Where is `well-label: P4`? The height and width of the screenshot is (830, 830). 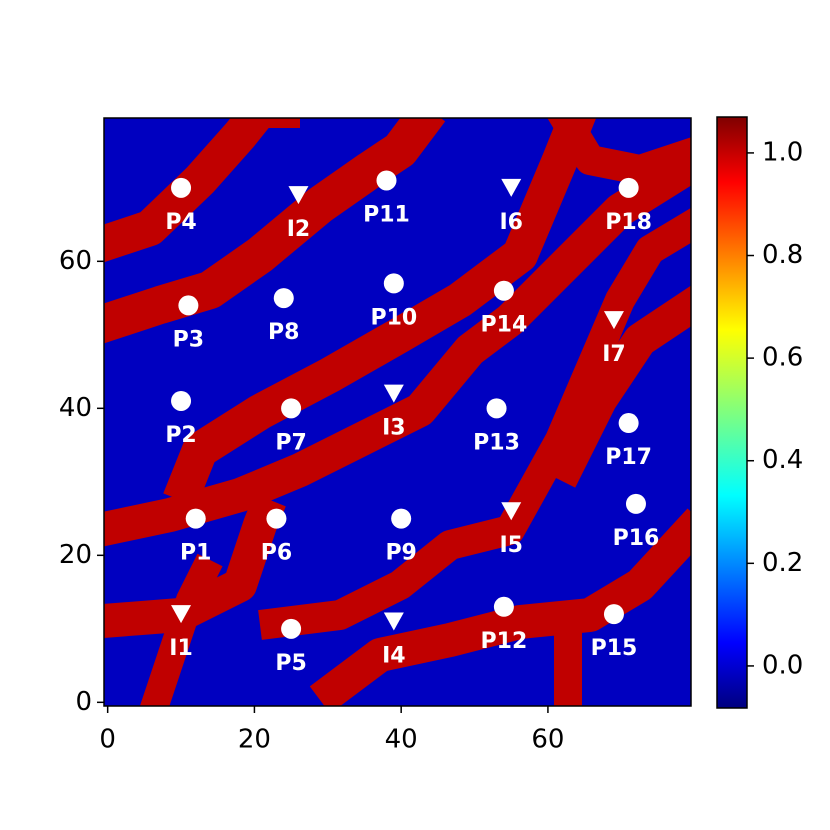 well-label: P4 is located at coordinates (180, 222).